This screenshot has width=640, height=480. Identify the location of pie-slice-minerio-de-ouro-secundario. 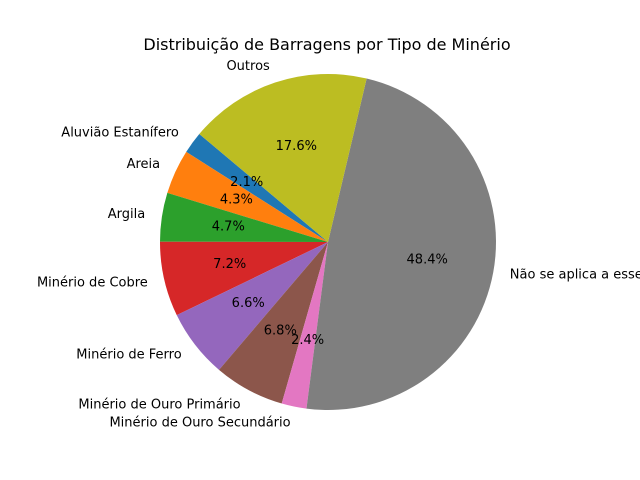
(304, 325).